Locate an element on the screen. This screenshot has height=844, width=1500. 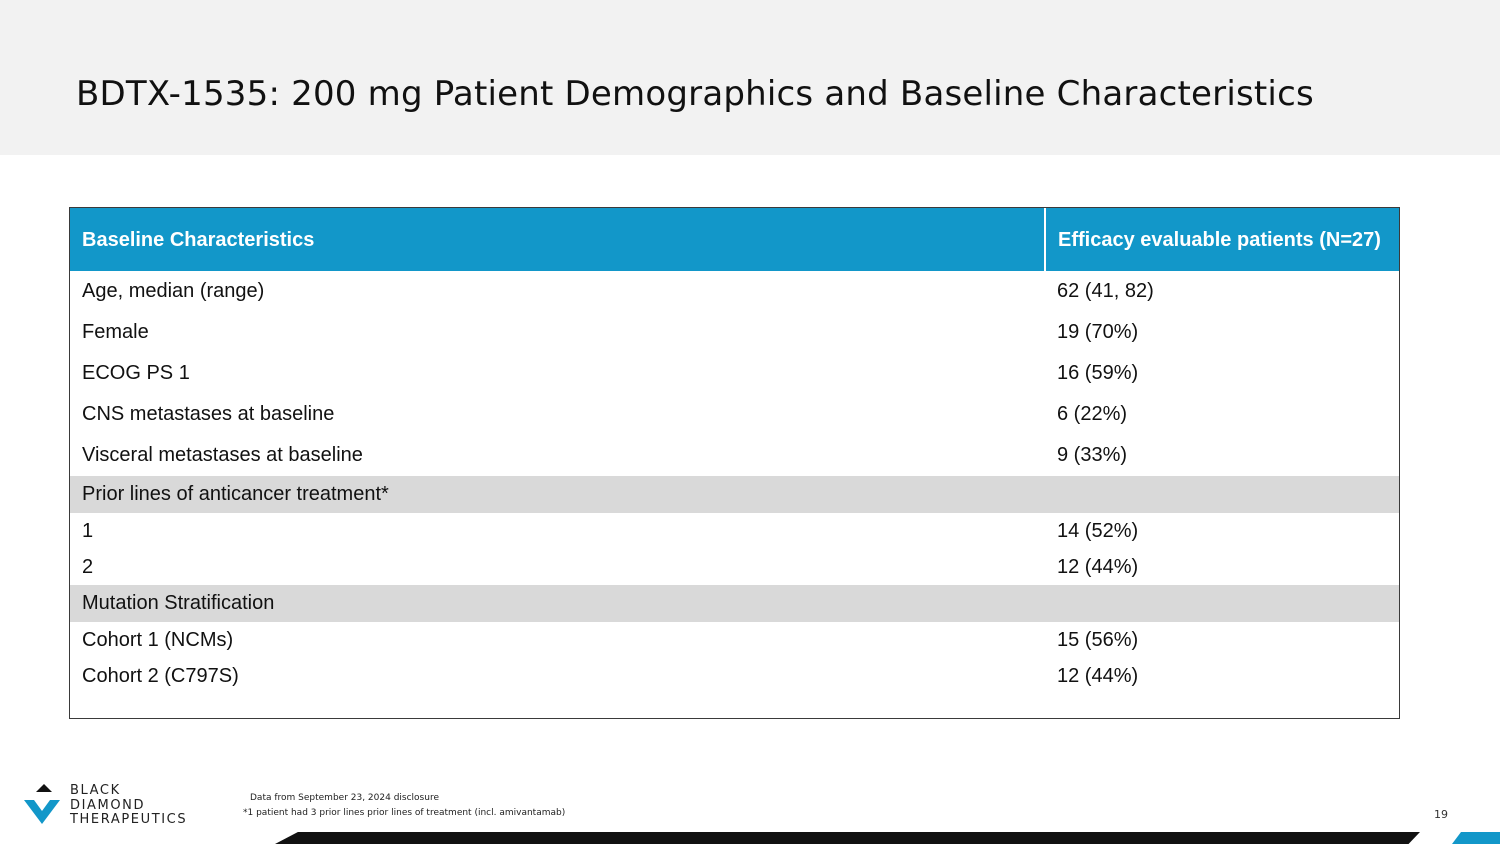
table-row: Female 19 (70%) is located at coordinates (734, 332).